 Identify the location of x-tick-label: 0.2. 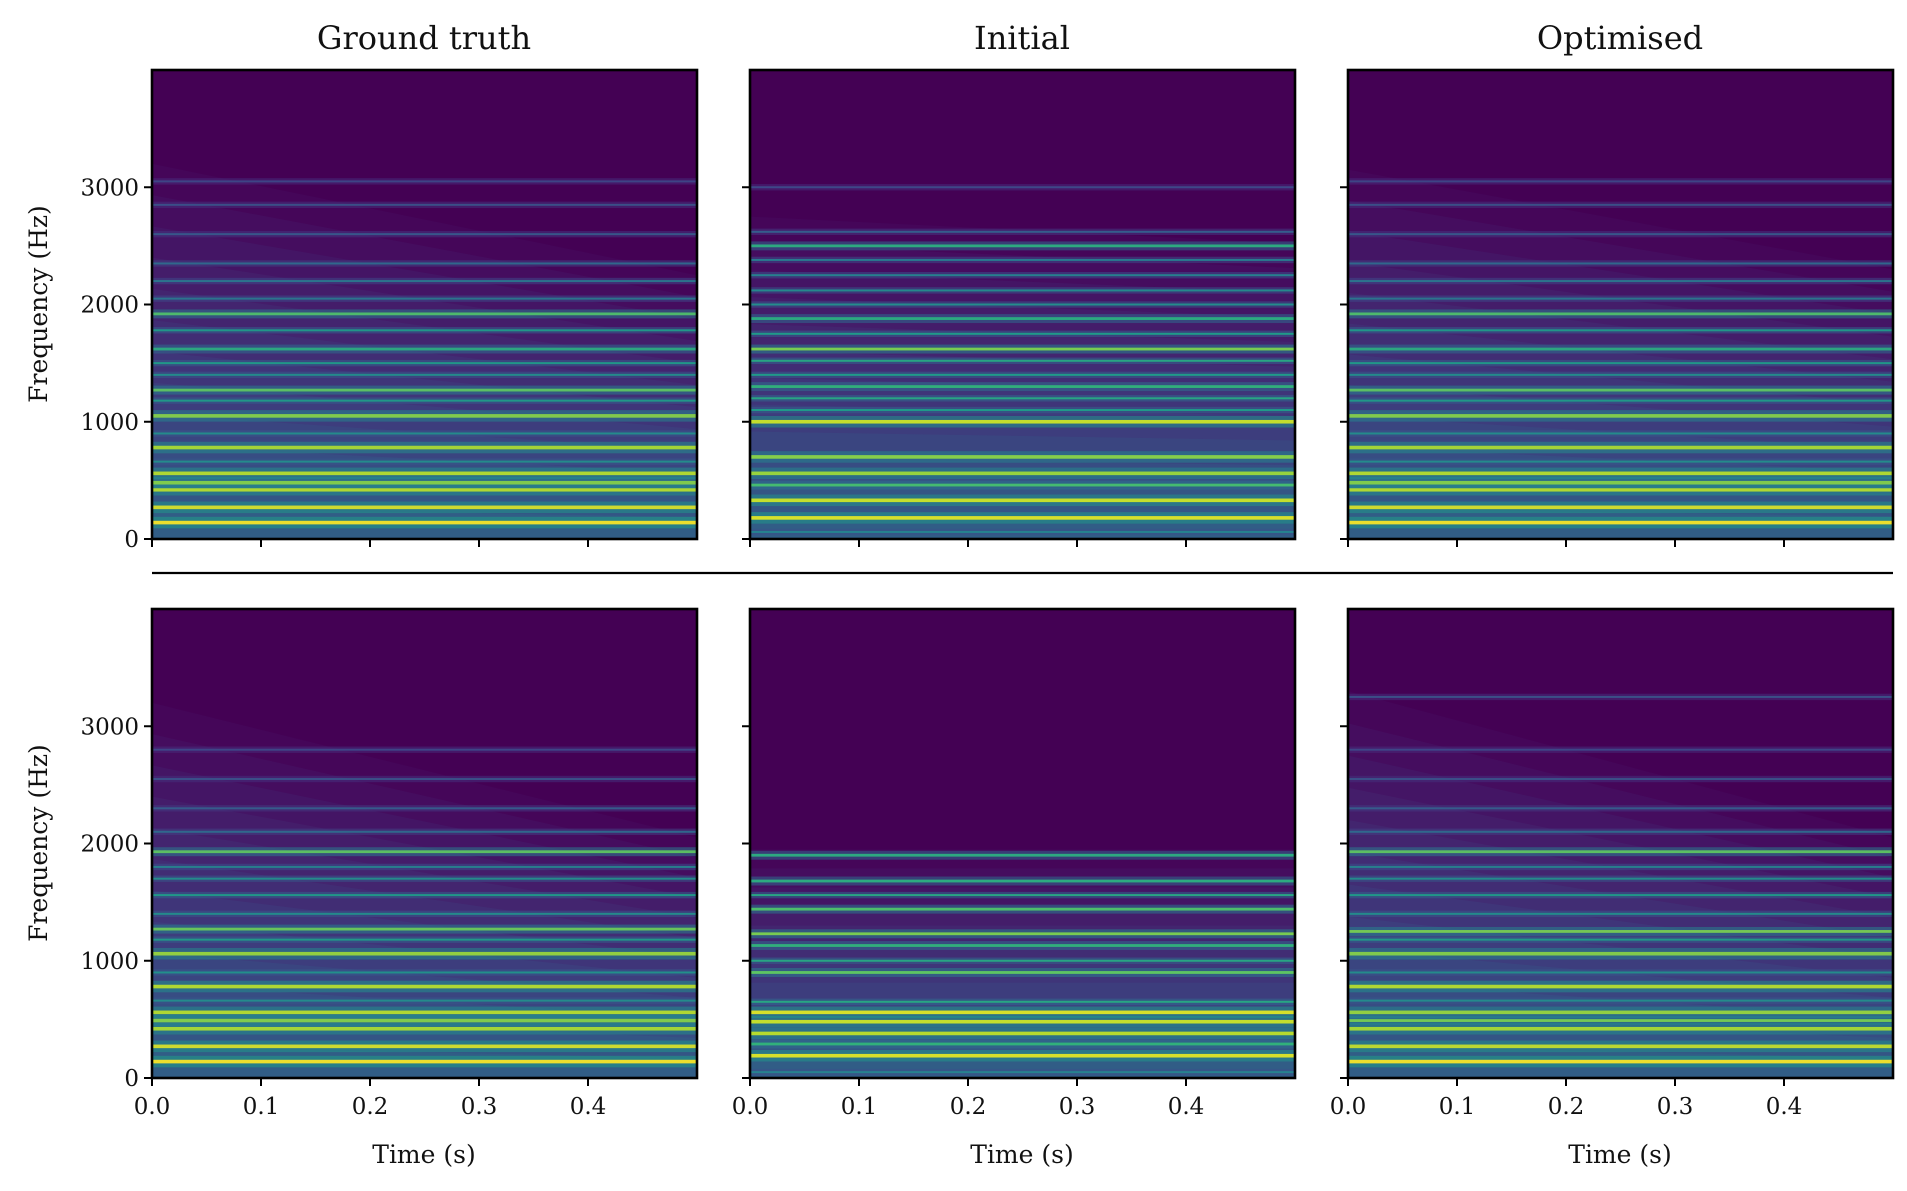
(370, 1107).